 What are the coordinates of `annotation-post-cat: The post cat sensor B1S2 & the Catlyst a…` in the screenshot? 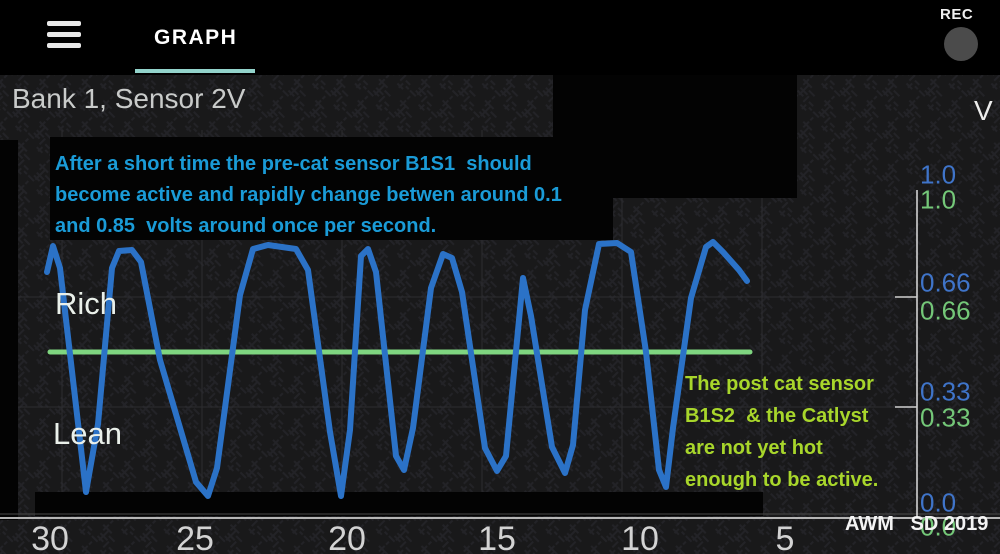 It's located at (781, 432).